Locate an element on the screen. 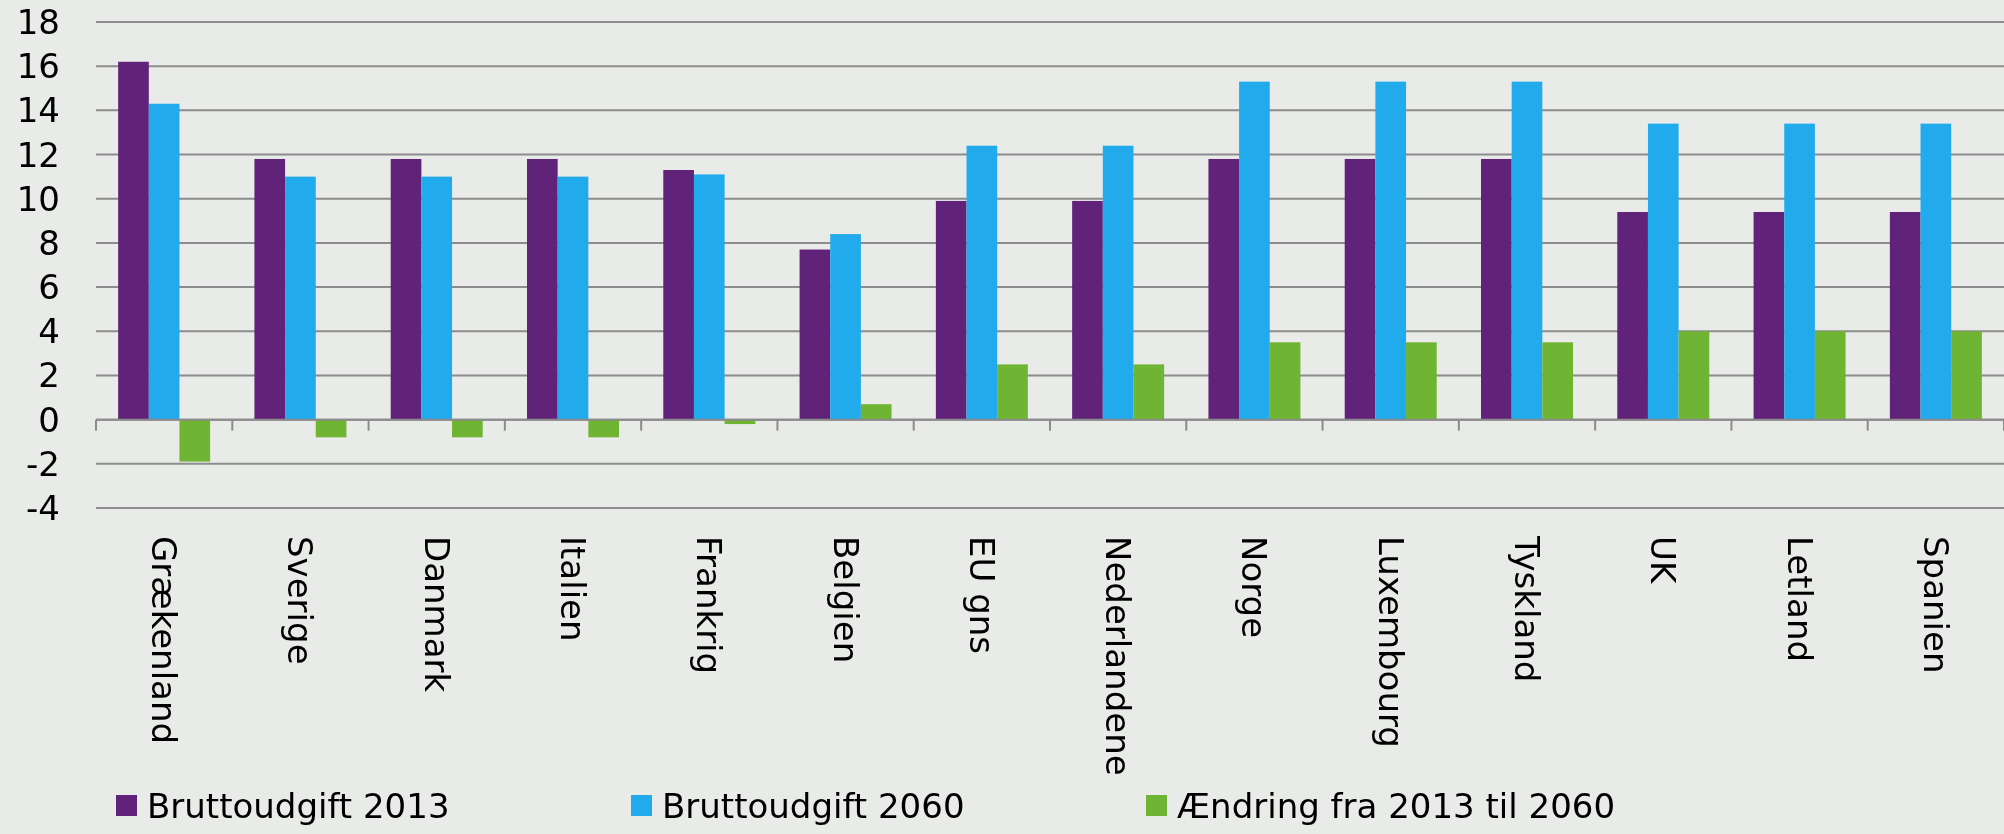 The width and height of the screenshot is (2004, 834). x-tick-label: Danmark is located at coordinates (436, 614).